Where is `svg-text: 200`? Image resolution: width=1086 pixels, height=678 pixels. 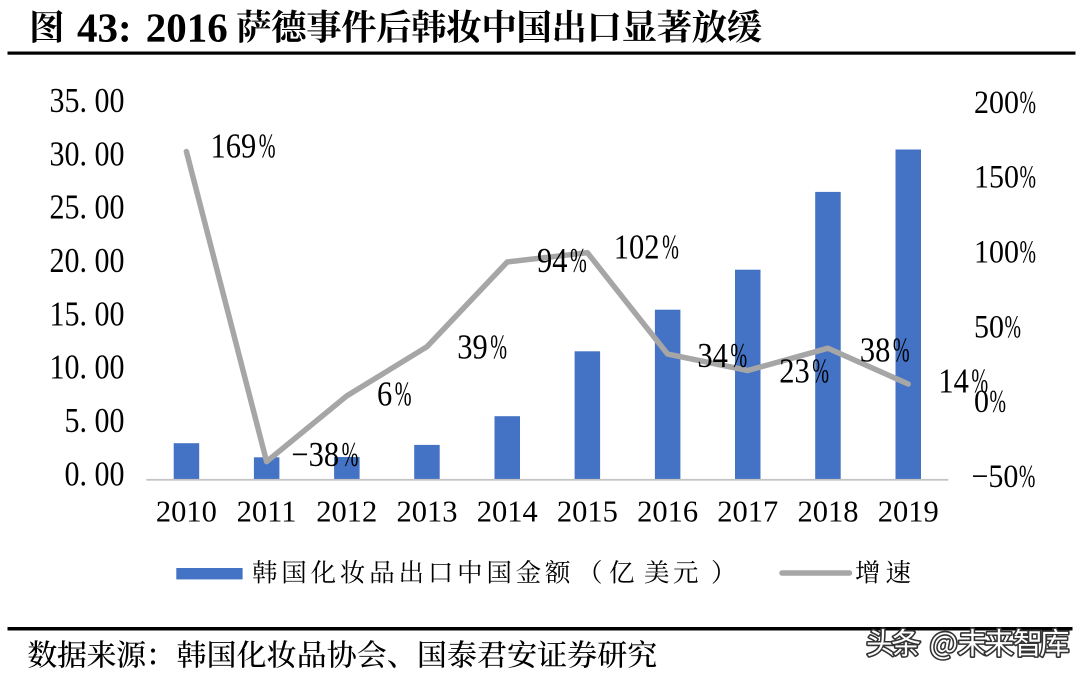
svg-text: 200 is located at coordinates (996, 101).